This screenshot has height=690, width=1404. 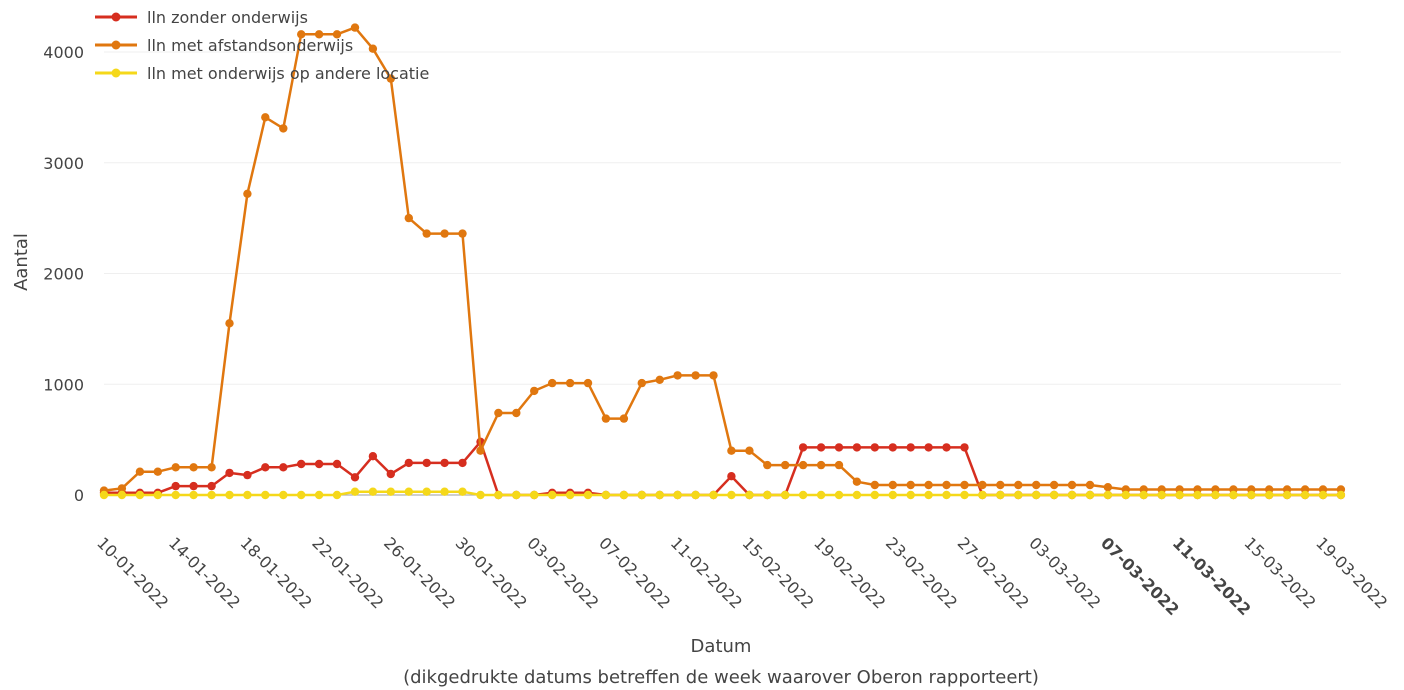 What do you see at coordinates (262, 73) in the screenshot?
I see `legend-item: lln met onderwijs op andere locatie` at bounding box center [262, 73].